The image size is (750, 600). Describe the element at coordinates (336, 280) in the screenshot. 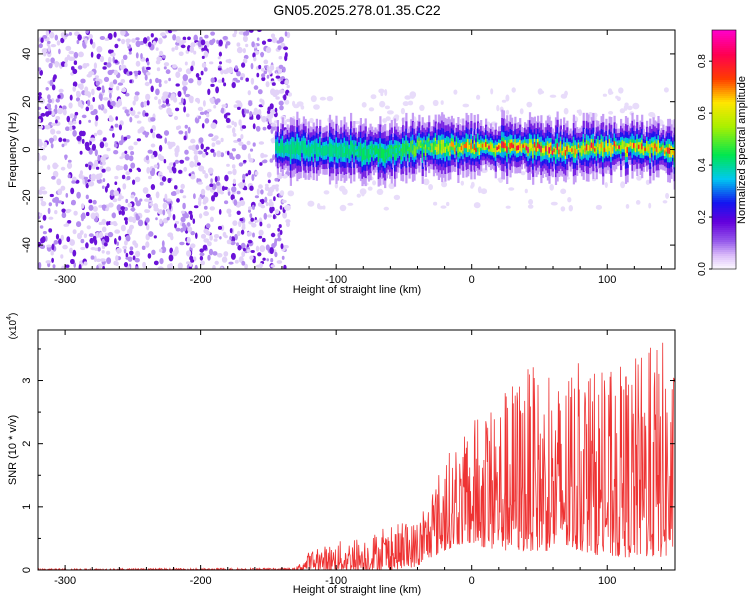

I see `spectrogram-x-tick-label: -100` at that location.